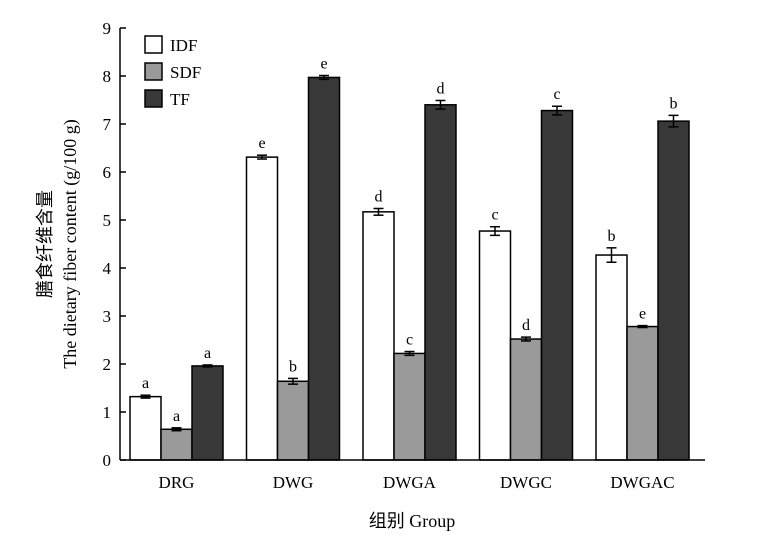 Image resolution: width=761 pixels, height=552 pixels. I want to click on bar-sdf-dwgc, so click(526, 399).